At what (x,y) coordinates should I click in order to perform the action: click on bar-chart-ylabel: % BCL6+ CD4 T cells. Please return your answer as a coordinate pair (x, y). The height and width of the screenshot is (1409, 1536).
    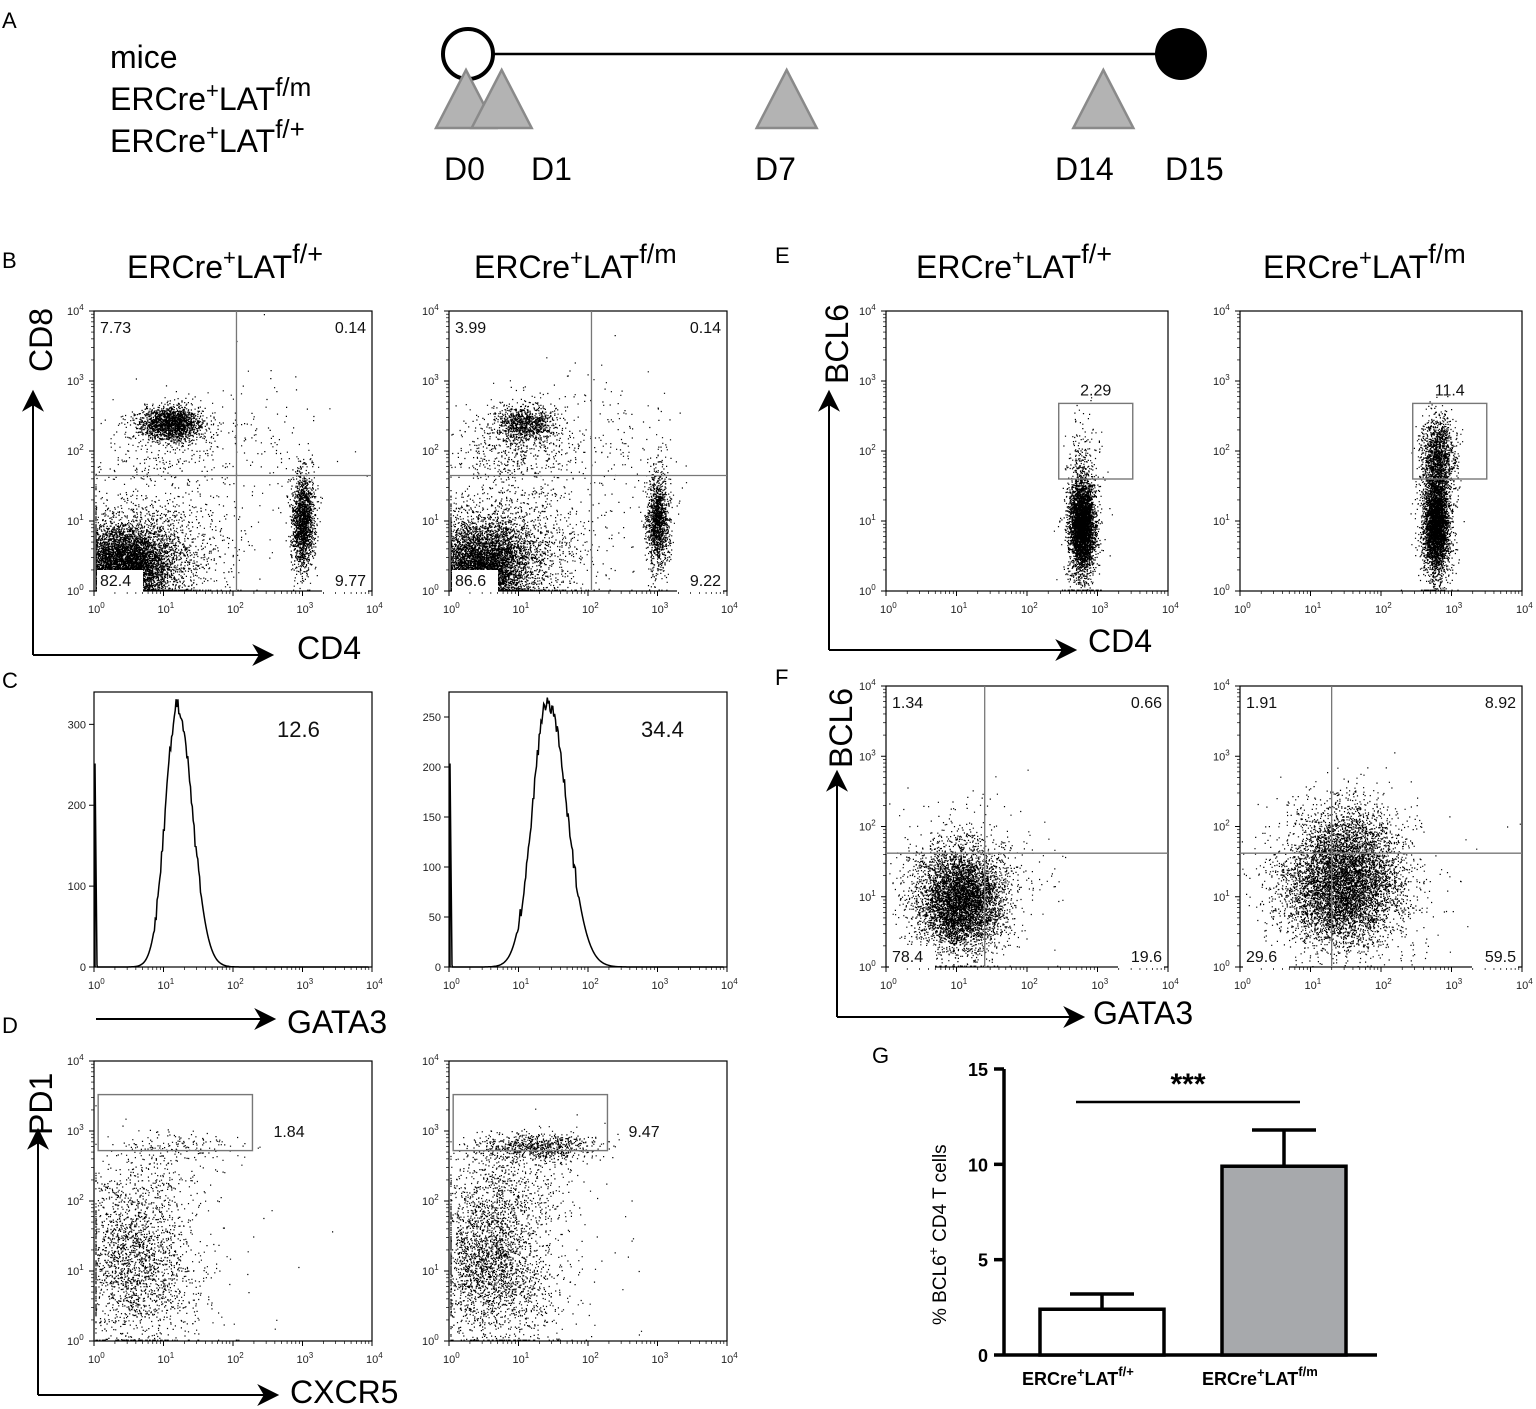
    Looking at the image, I should click on (938, 1234).